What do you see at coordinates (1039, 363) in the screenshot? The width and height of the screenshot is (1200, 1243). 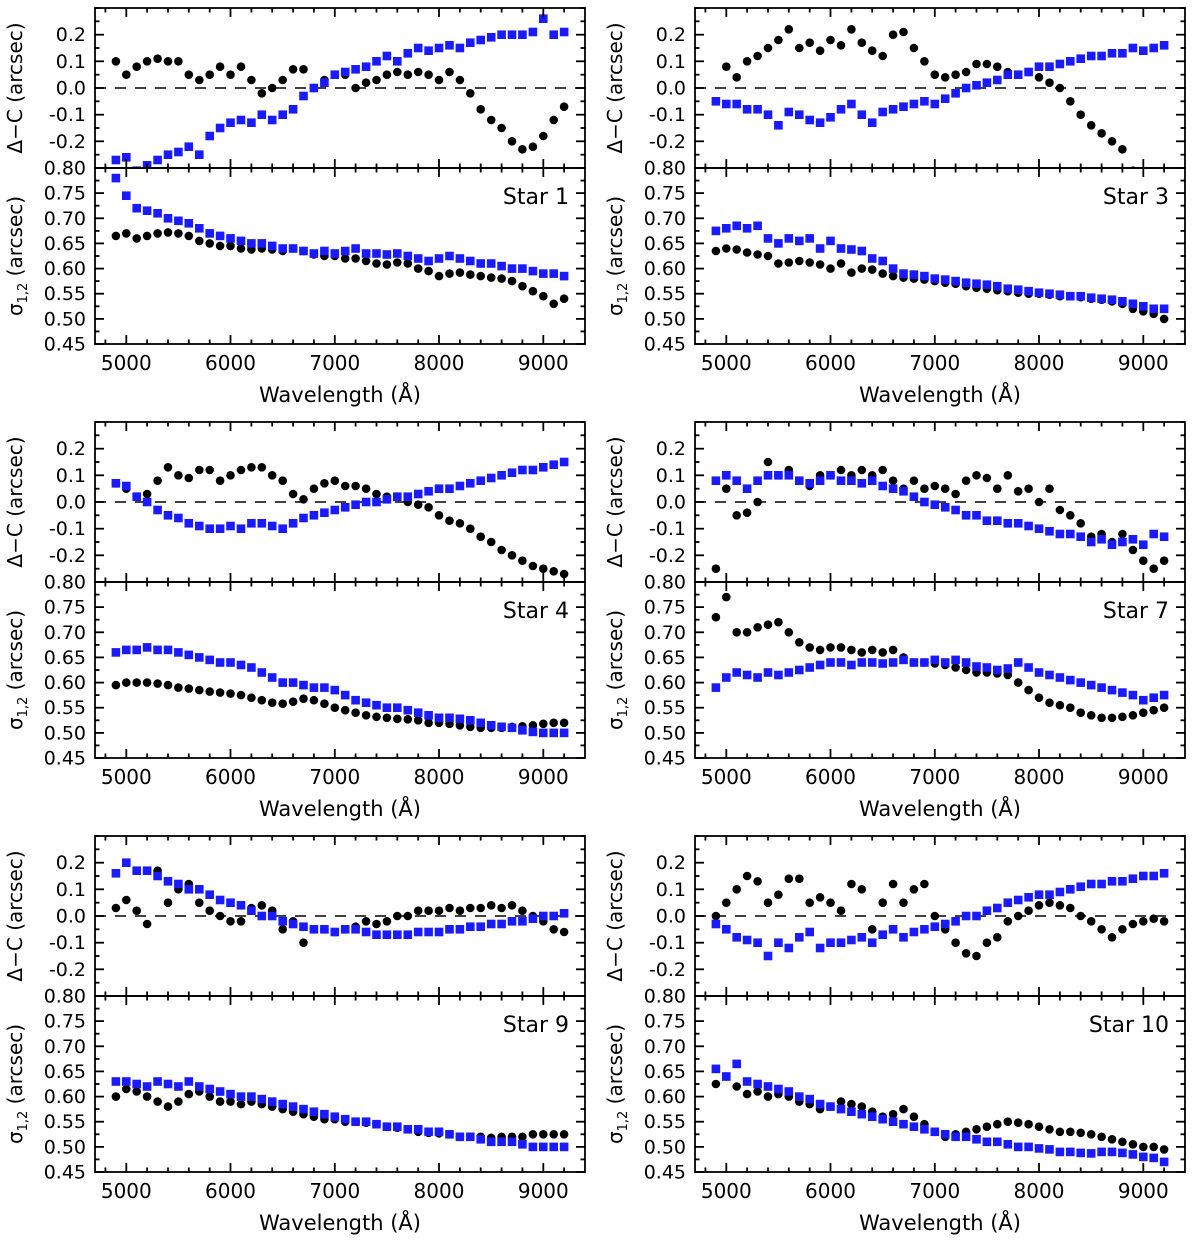 I see `x-tick-label: 8000` at bounding box center [1039, 363].